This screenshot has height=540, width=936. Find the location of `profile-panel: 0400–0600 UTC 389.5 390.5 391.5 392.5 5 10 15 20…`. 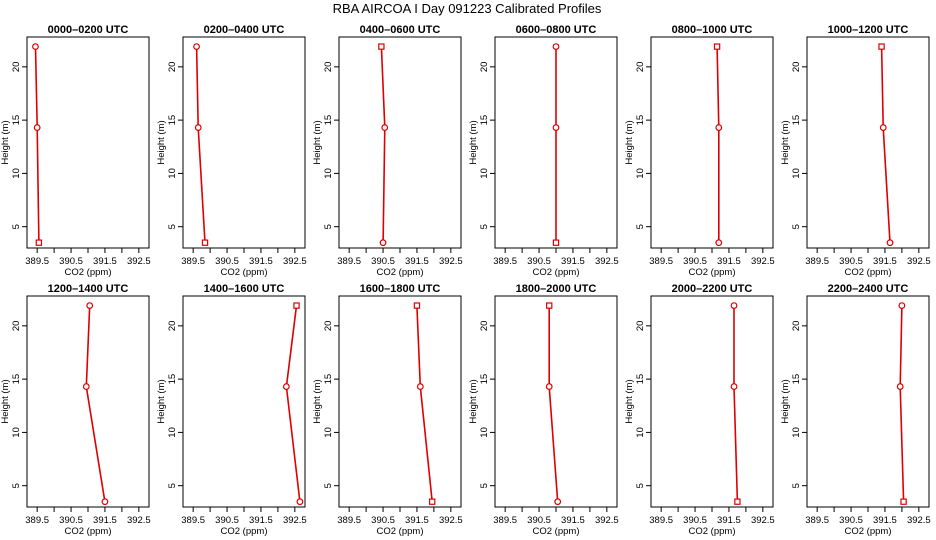

profile-panel: 0400–0600 UTC 389.5 390.5 391.5 392.5 5 10 15 20… is located at coordinates (387, 151).